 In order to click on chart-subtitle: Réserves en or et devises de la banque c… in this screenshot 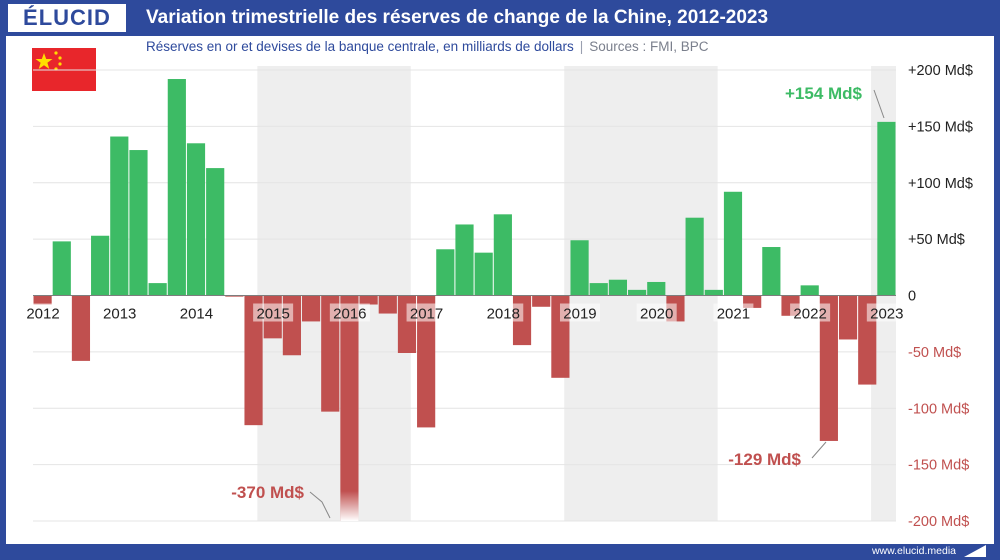, I will do `click(427, 47)`.